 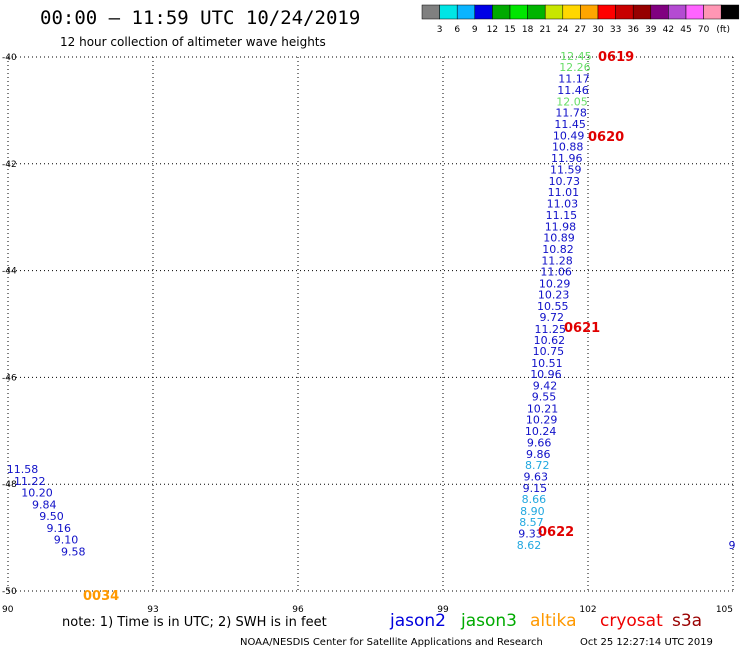 What do you see at coordinates (457, 30) in the screenshot?
I see `colorbar-label: 6` at bounding box center [457, 30].